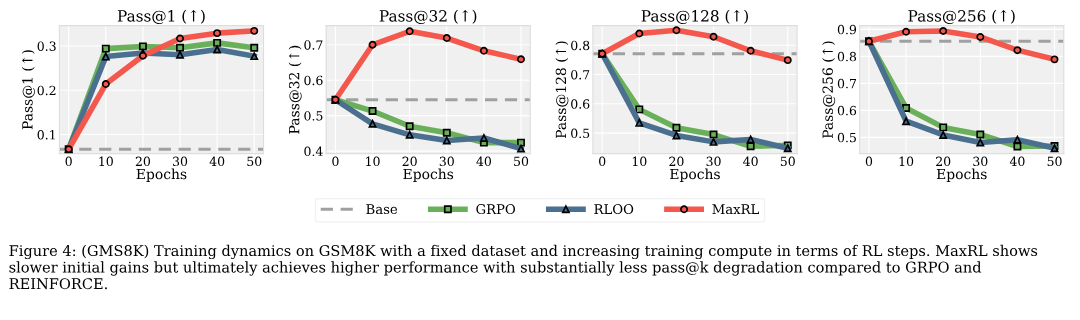 Image resolution: width=1080 pixels, height=320 pixels. What do you see at coordinates (614, 209) in the screenshot?
I see `legend-label: RLOO` at bounding box center [614, 209].